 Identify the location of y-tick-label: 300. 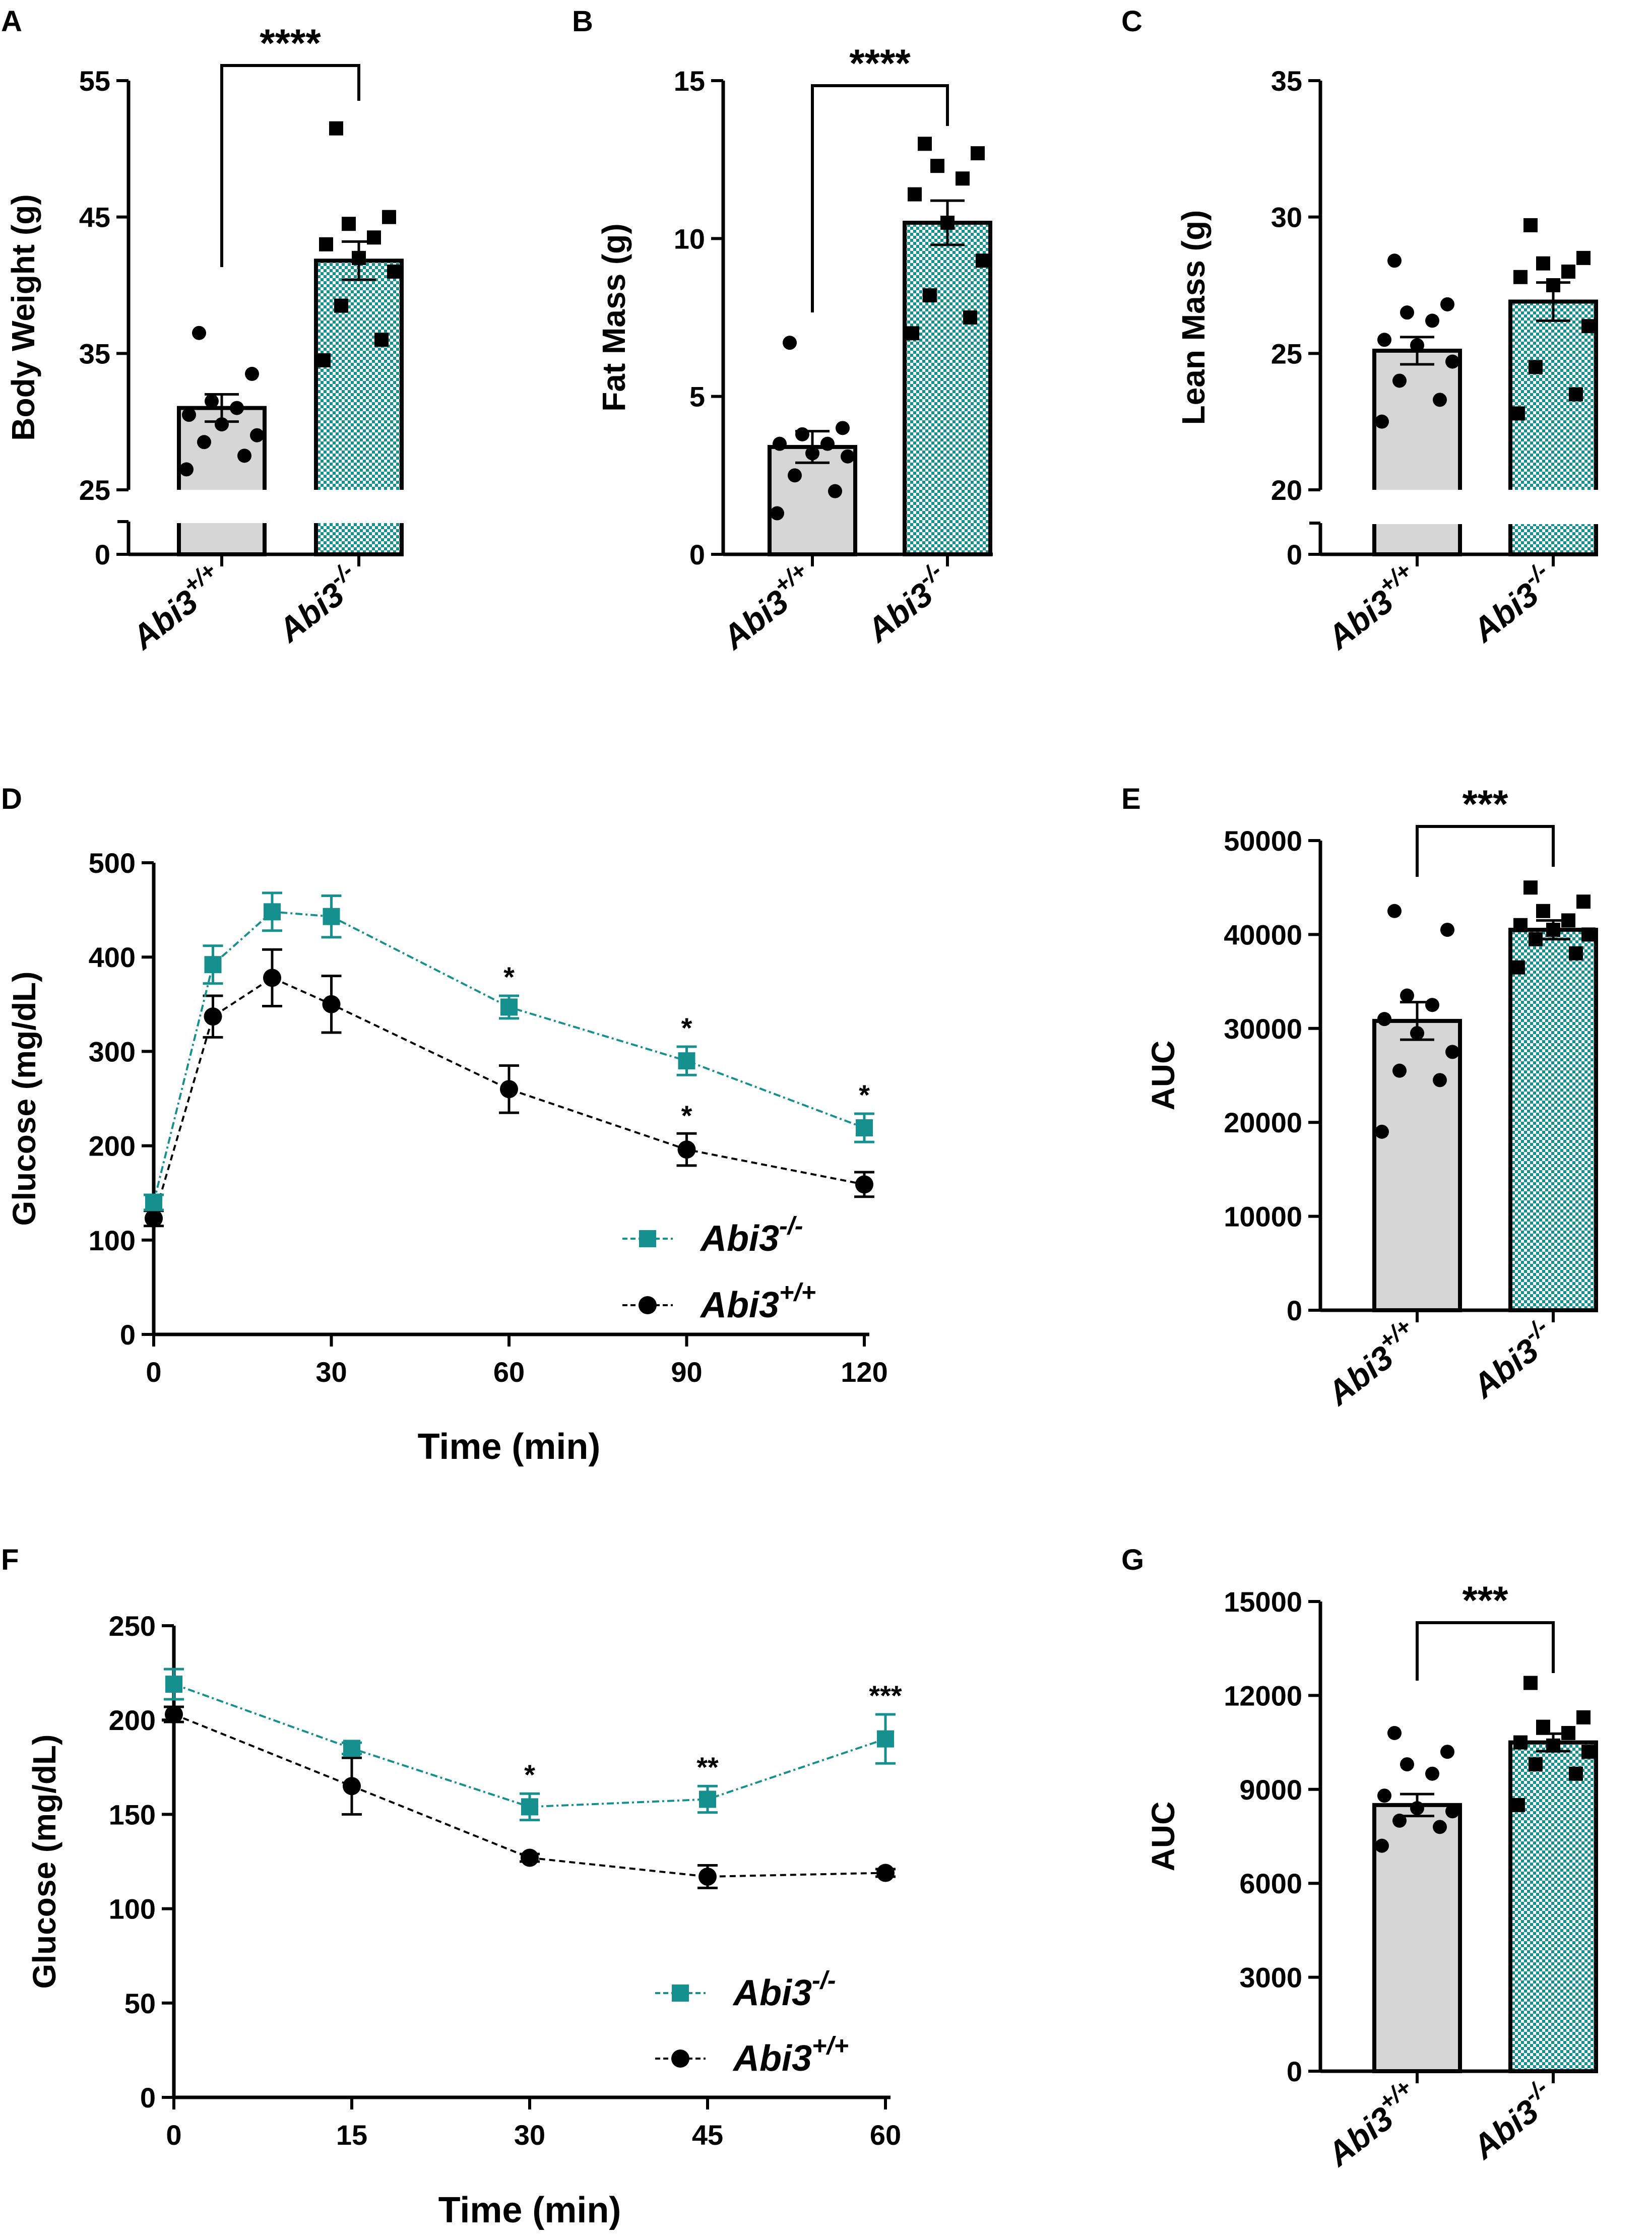
(113, 1051).